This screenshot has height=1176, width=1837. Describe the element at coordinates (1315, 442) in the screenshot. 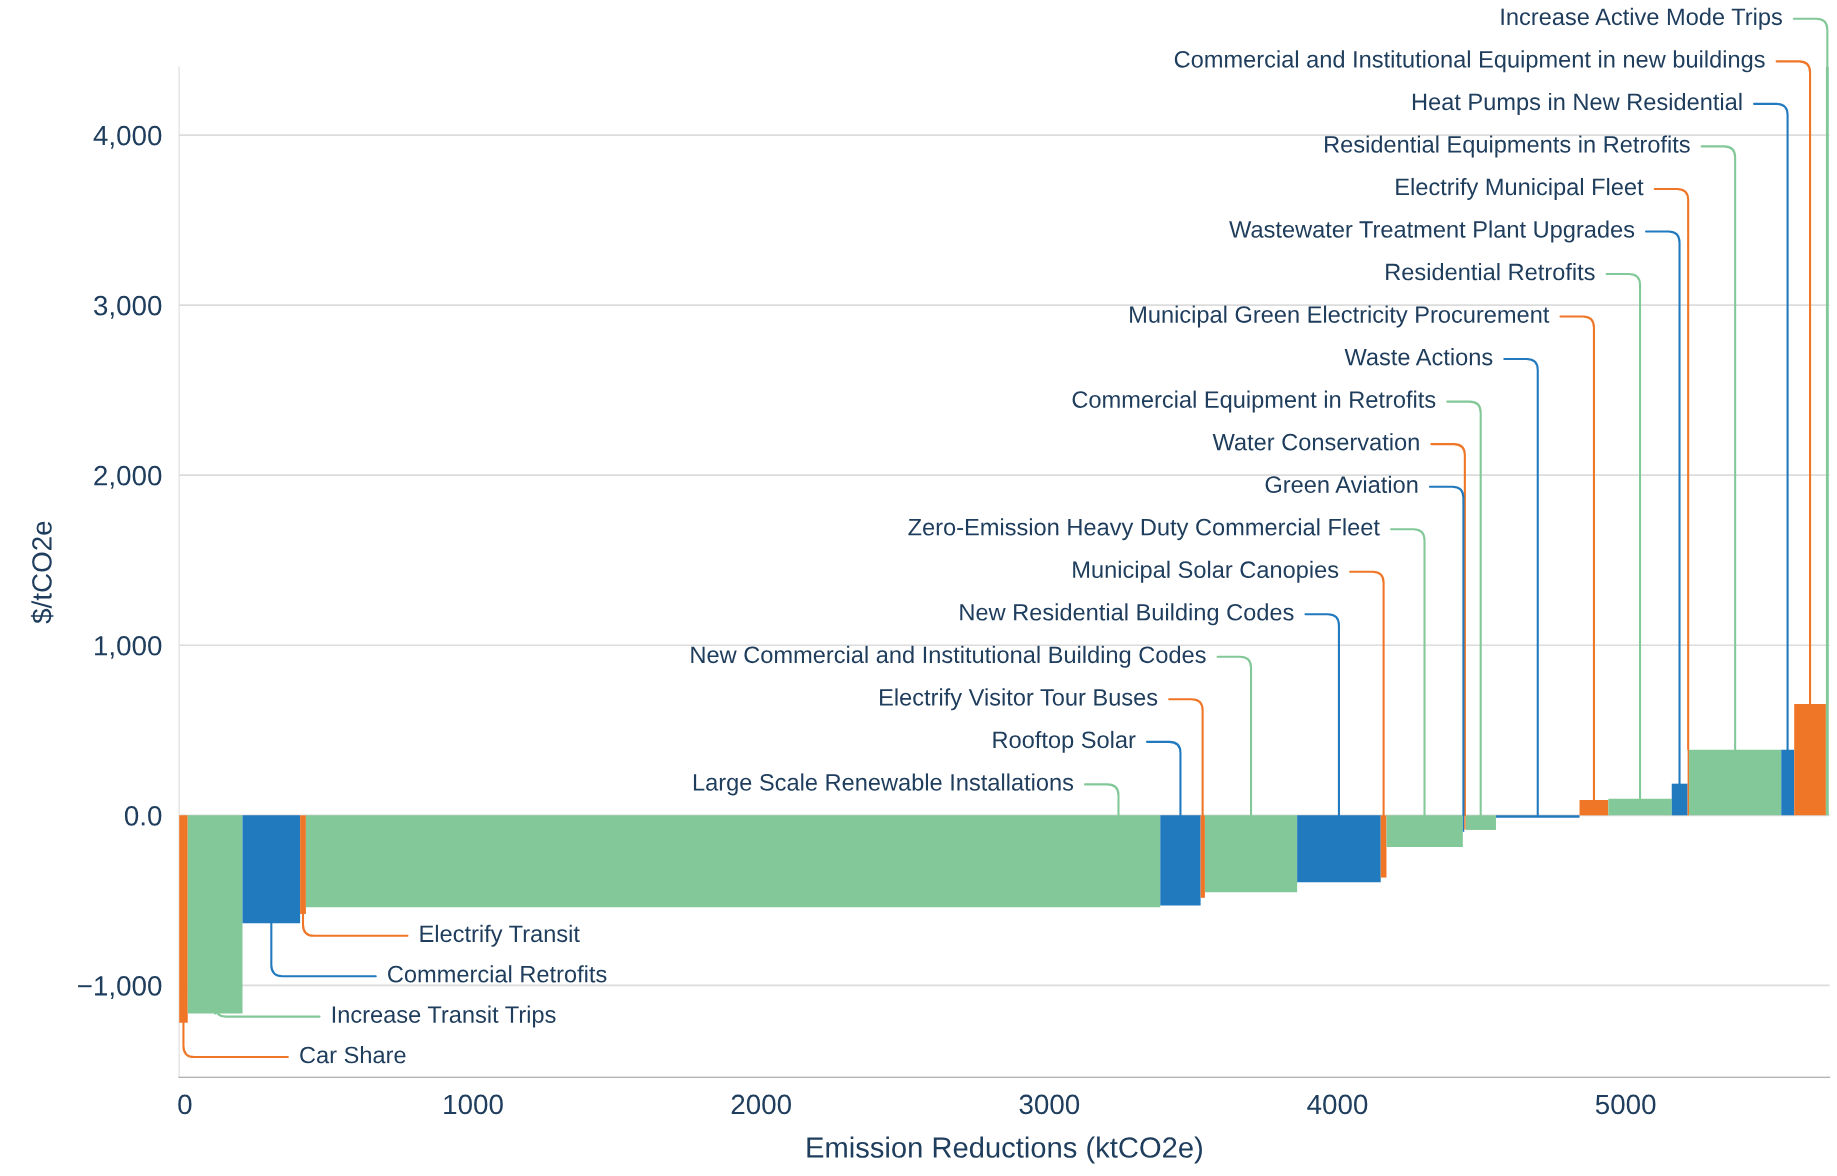

I see `annotation: Water Conservation` at that location.